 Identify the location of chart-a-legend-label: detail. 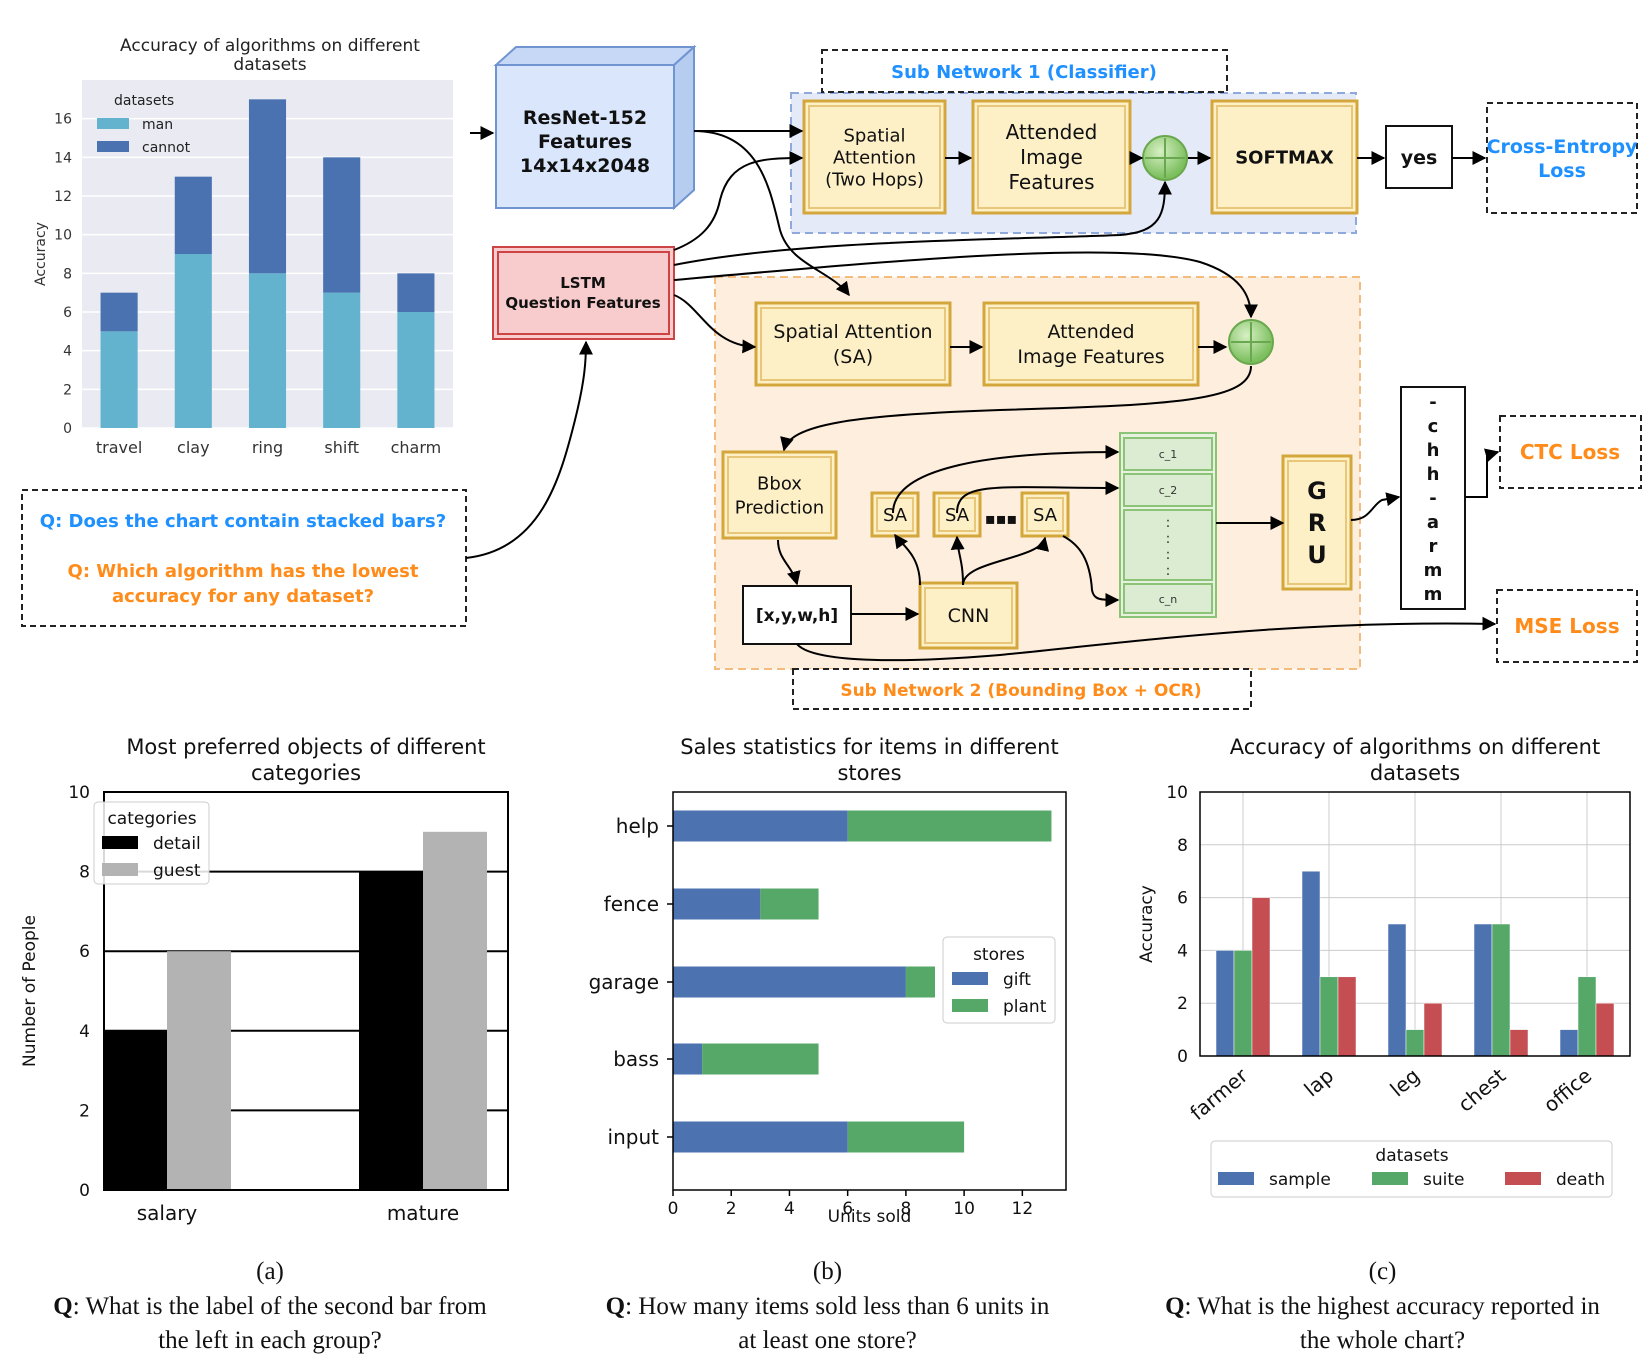
(177, 844).